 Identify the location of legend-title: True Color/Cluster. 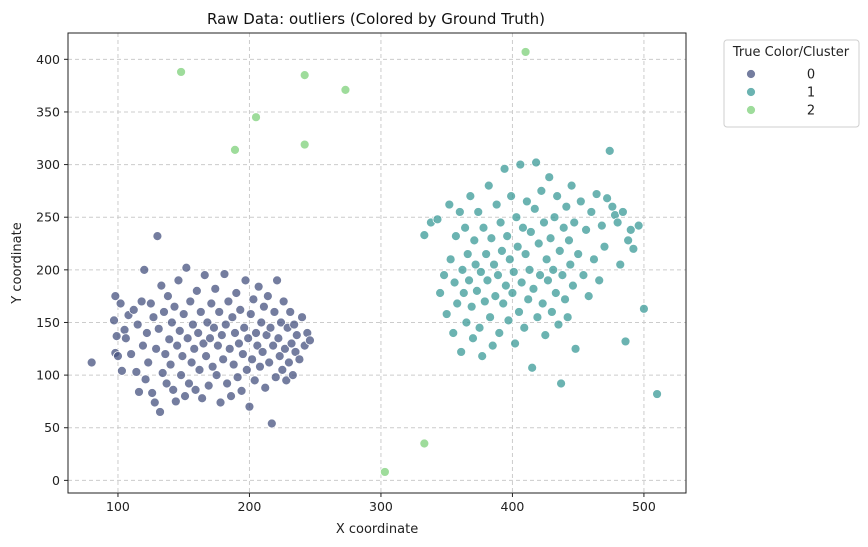
(791, 52).